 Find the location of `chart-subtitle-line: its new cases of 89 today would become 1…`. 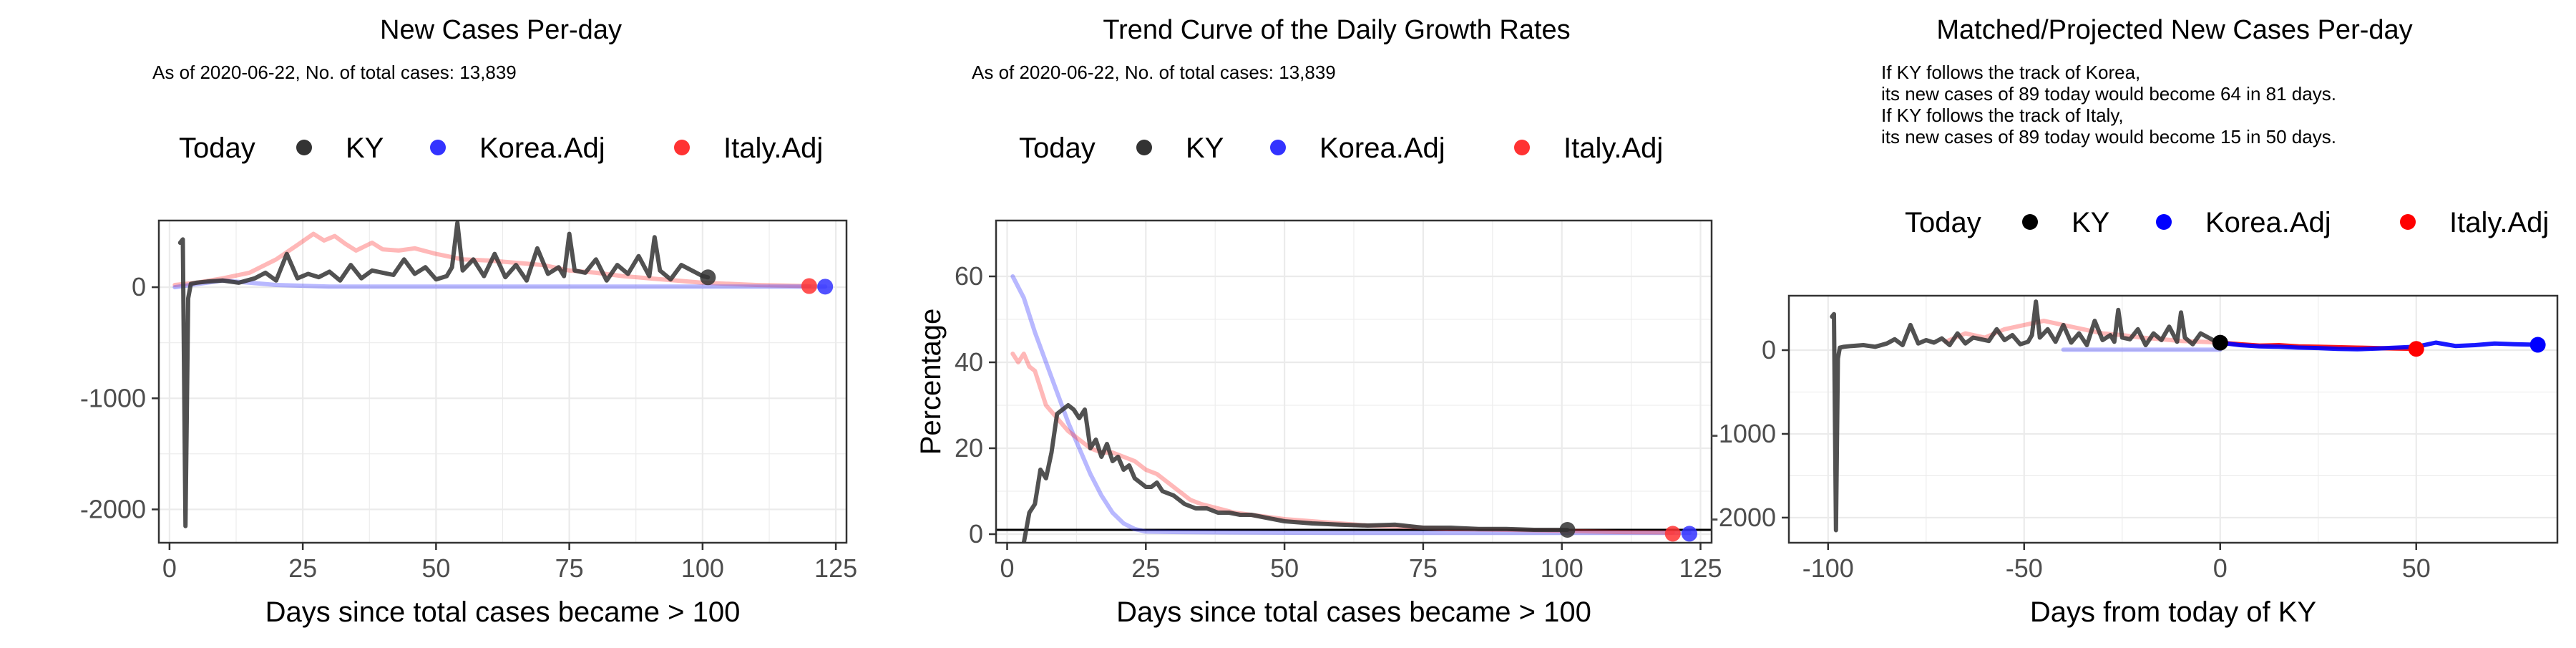

chart-subtitle-line: its new cases of 89 today would become 1… is located at coordinates (2108, 137).